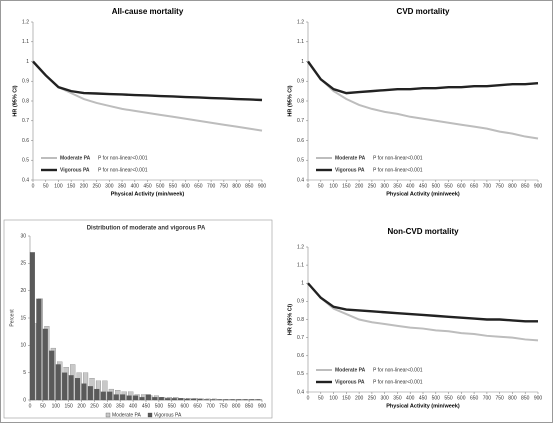 Image resolution: width=553 pixels, height=423 pixels. I want to click on x-tick-label: 850, so click(525, 398).